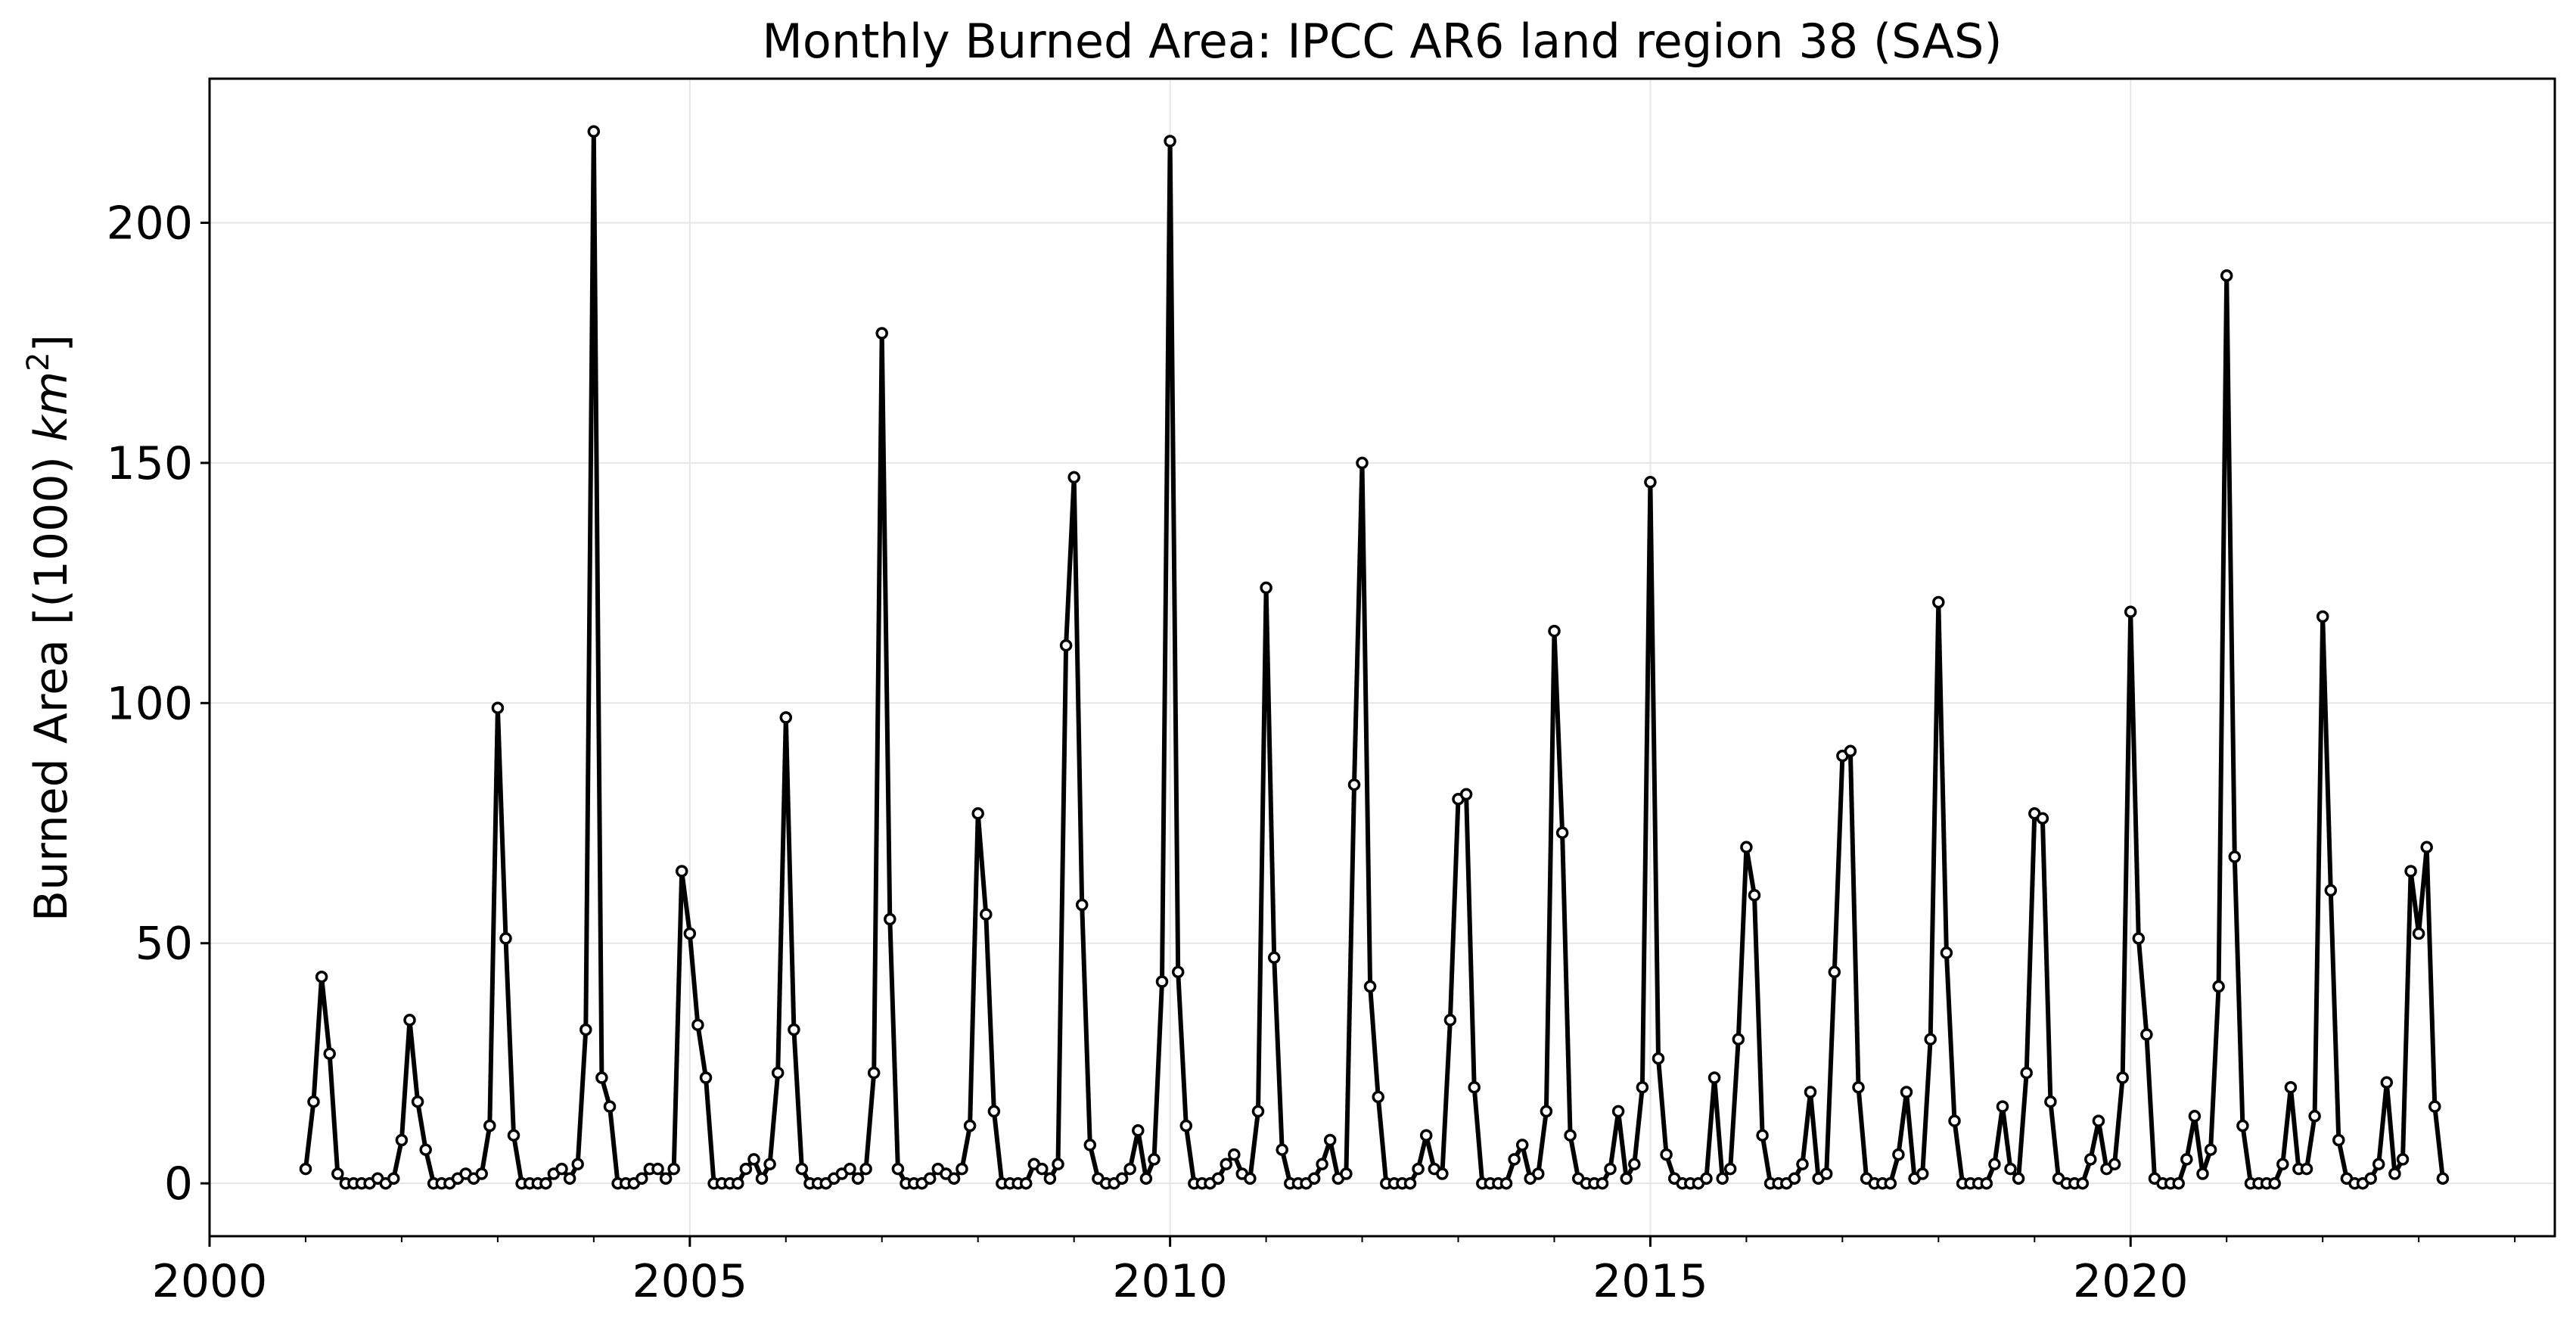 This screenshot has height=1330, width=2576. Describe the element at coordinates (178, 1184) in the screenshot. I see `y-tick-label: 0` at that location.